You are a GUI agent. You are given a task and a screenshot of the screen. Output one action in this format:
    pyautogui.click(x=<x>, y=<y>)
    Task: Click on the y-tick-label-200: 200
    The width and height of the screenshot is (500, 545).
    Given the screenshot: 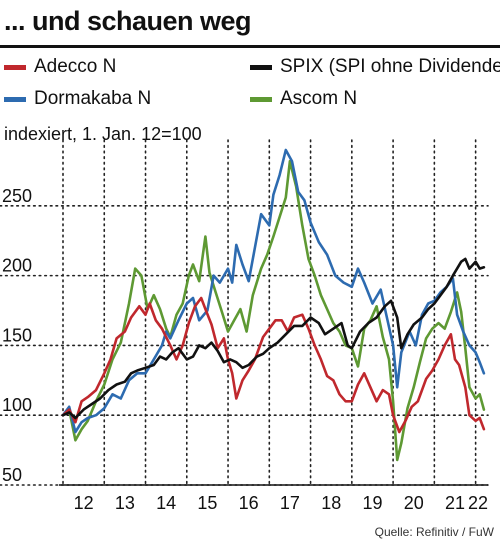 What is the action you would take?
    pyautogui.click(x=17, y=266)
    